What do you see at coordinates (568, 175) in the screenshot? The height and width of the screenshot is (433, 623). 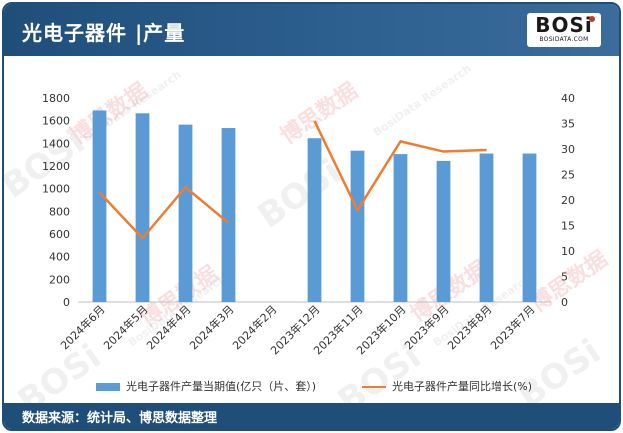 I see `y-right-tick-label: 25` at bounding box center [568, 175].